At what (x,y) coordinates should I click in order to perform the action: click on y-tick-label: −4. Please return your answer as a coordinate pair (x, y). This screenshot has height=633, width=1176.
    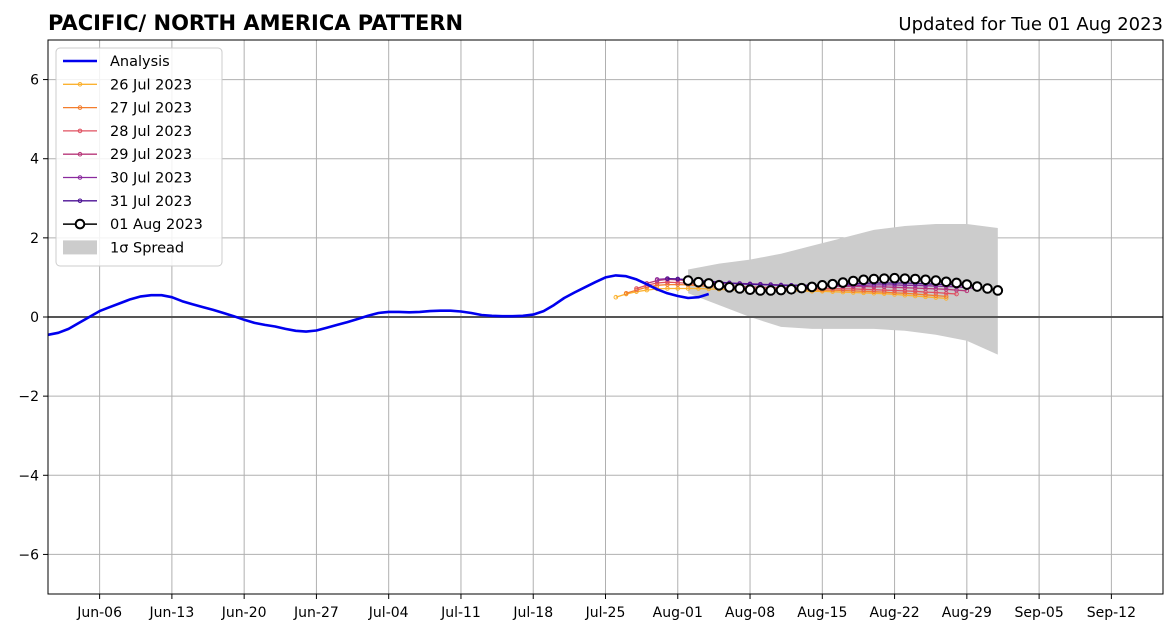
    Looking at the image, I should click on (28, 476).